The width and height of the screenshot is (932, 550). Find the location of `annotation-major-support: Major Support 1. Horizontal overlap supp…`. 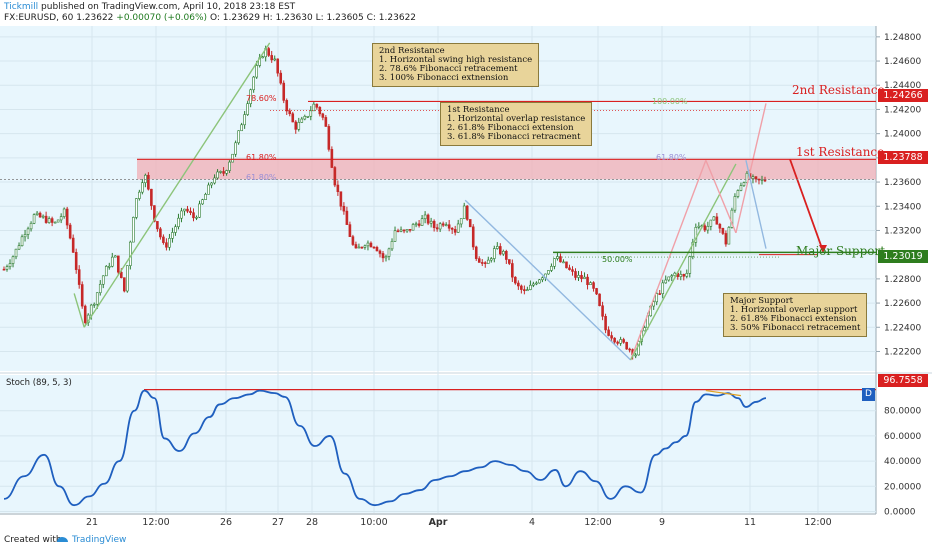

annotation-major-support: Major Support 1. Horizontal overlap supp… is located at coordinates (795, 315).